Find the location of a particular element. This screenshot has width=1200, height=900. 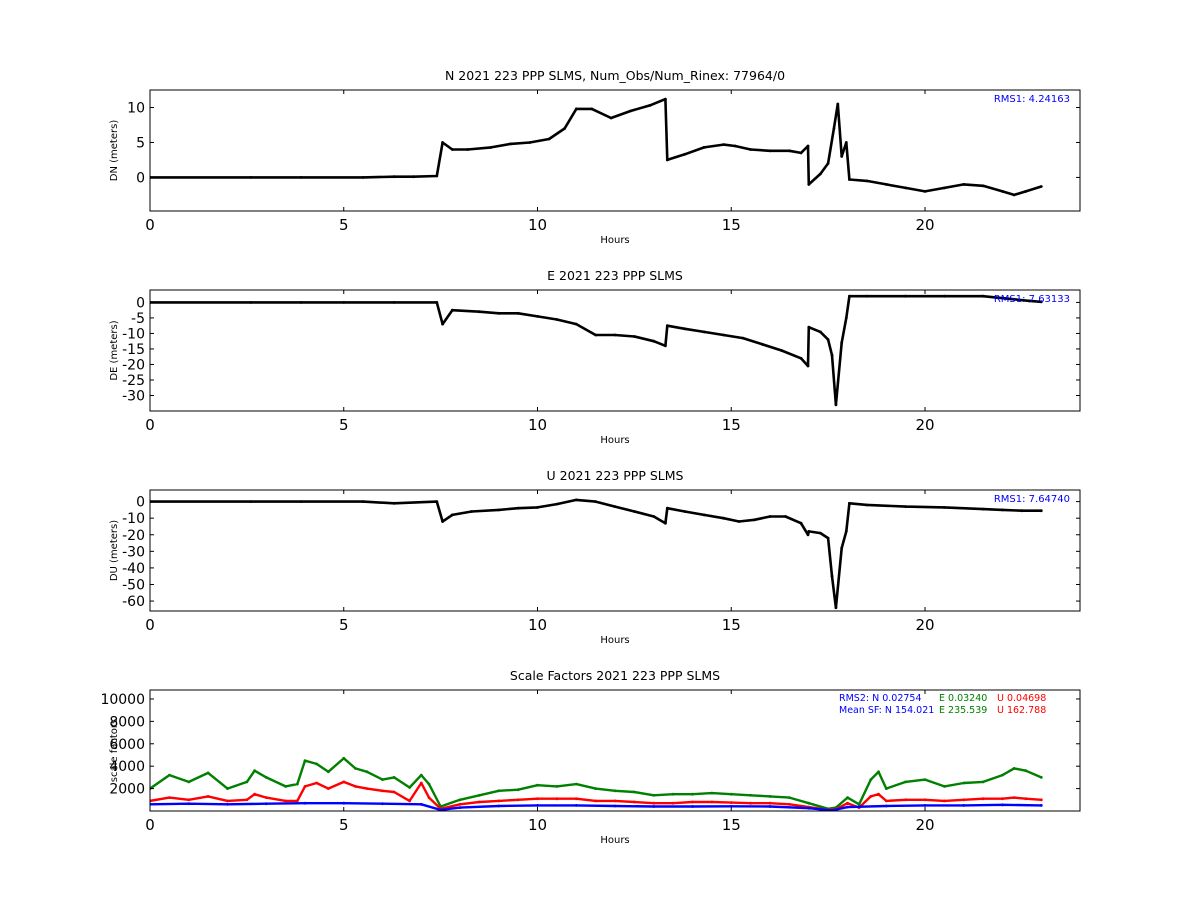

x-tick-label: 20 is located at coordinates (924, 825).